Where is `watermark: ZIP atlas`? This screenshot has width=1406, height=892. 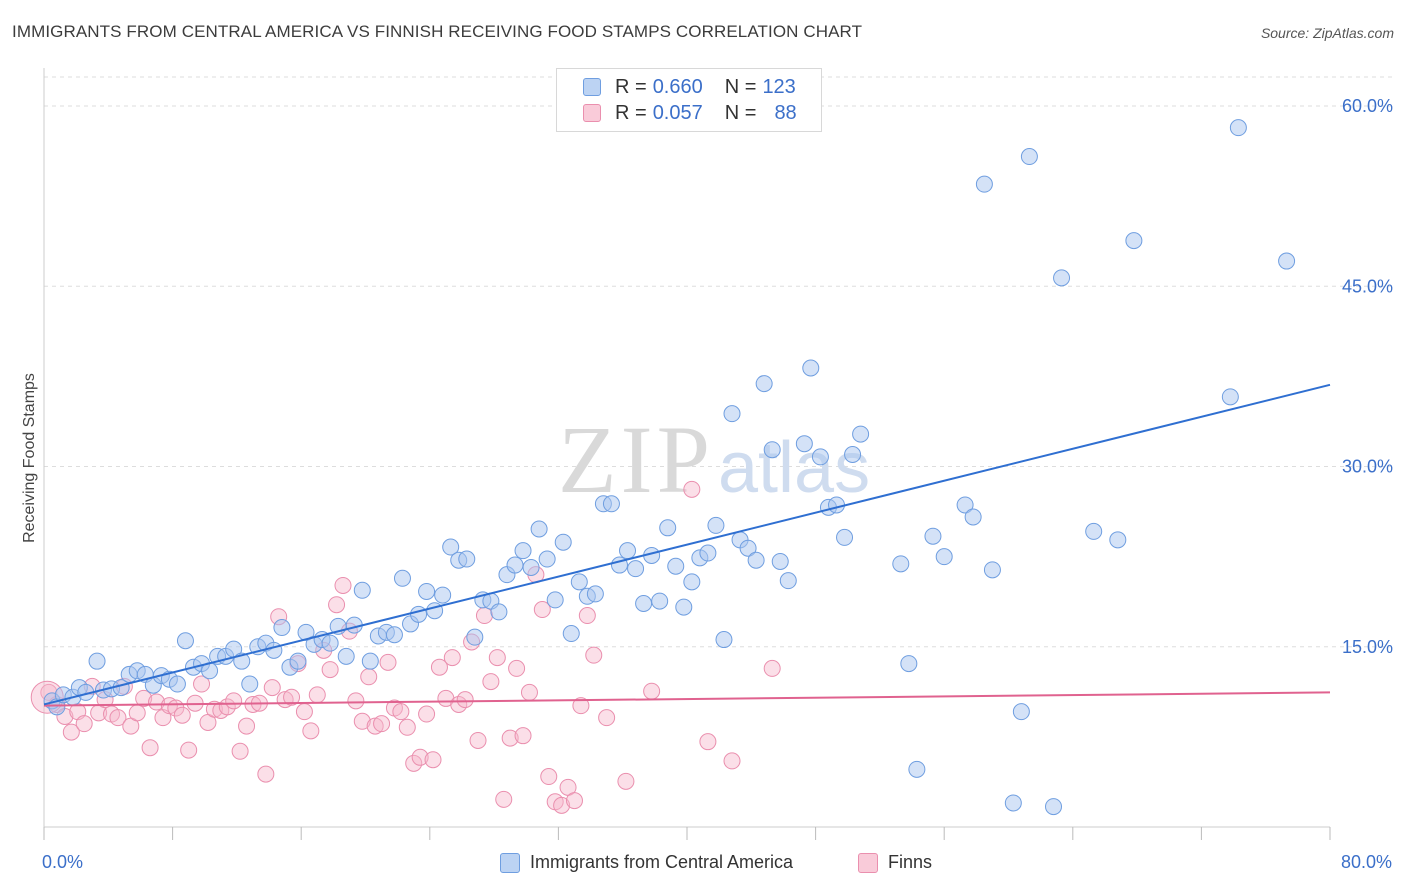 watermark: ZIP atlas is located at coordinates (714, 459).